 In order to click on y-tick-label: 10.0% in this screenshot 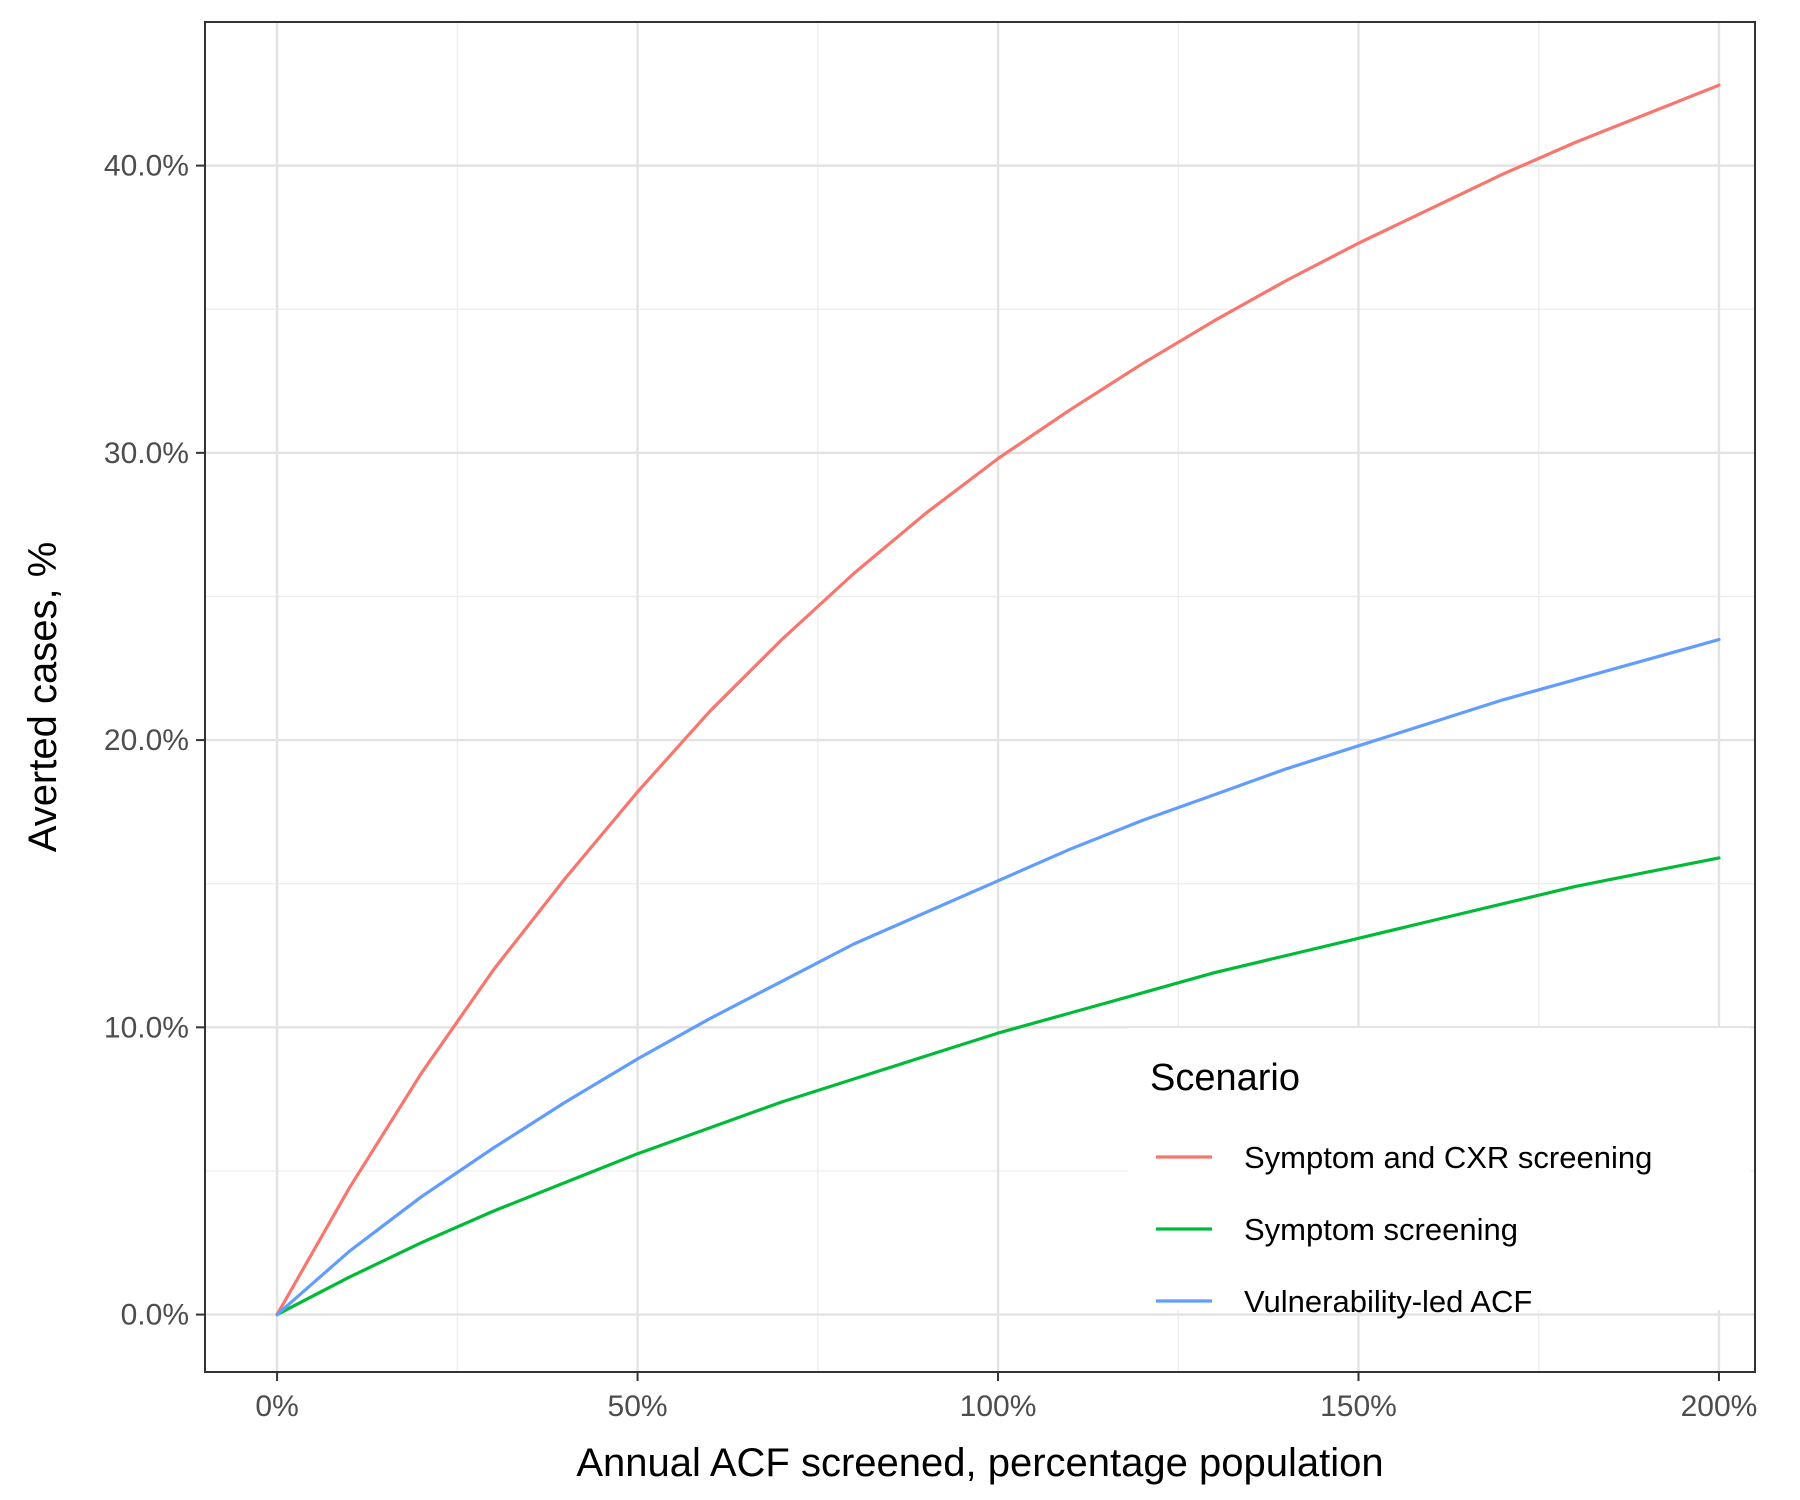, I will do `click(146, 1027)`.